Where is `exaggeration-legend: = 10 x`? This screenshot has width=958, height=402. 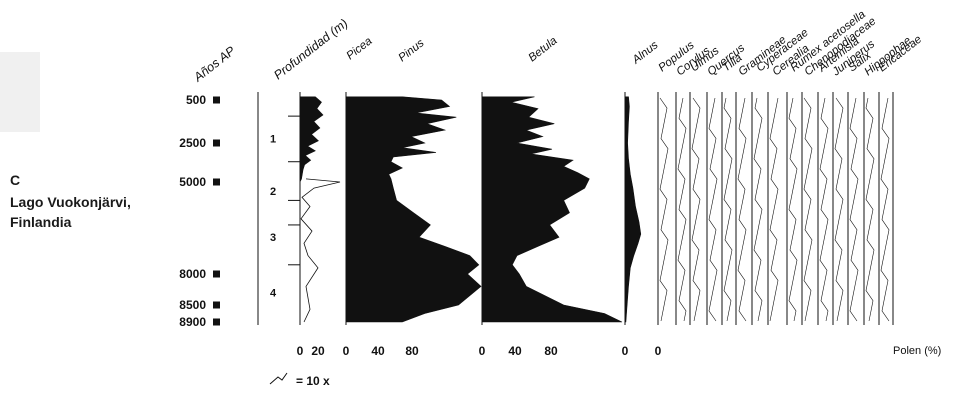 exaggeration-legend: = 10 x is located at coordinates (299, 380).